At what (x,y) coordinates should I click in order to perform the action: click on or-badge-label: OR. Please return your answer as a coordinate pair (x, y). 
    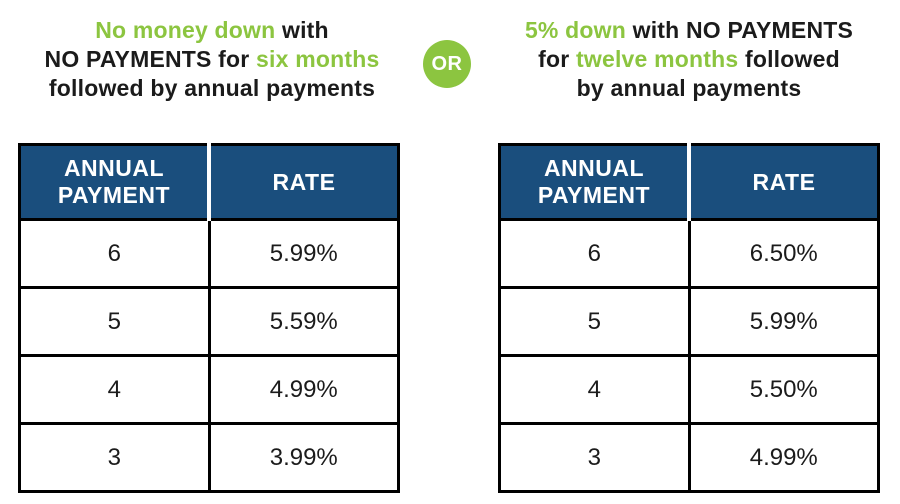
    Looking at the image, I should click on (447, 63).